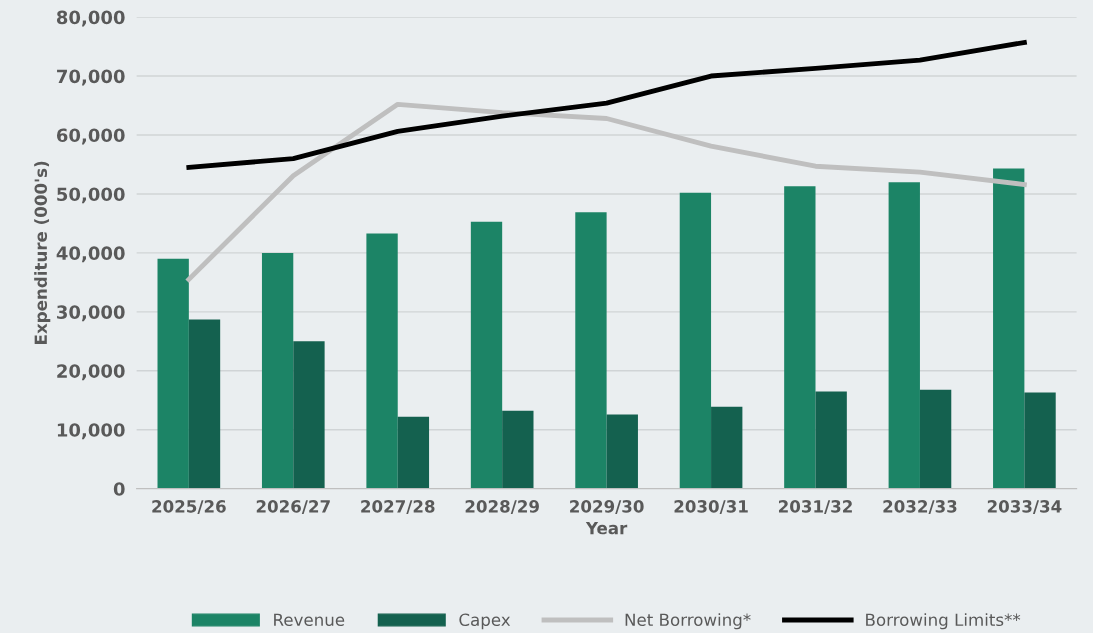 The width and height of the screenshot is (1093, 633). I want to click on y-tick-label: 70,000, so click(91, 77).